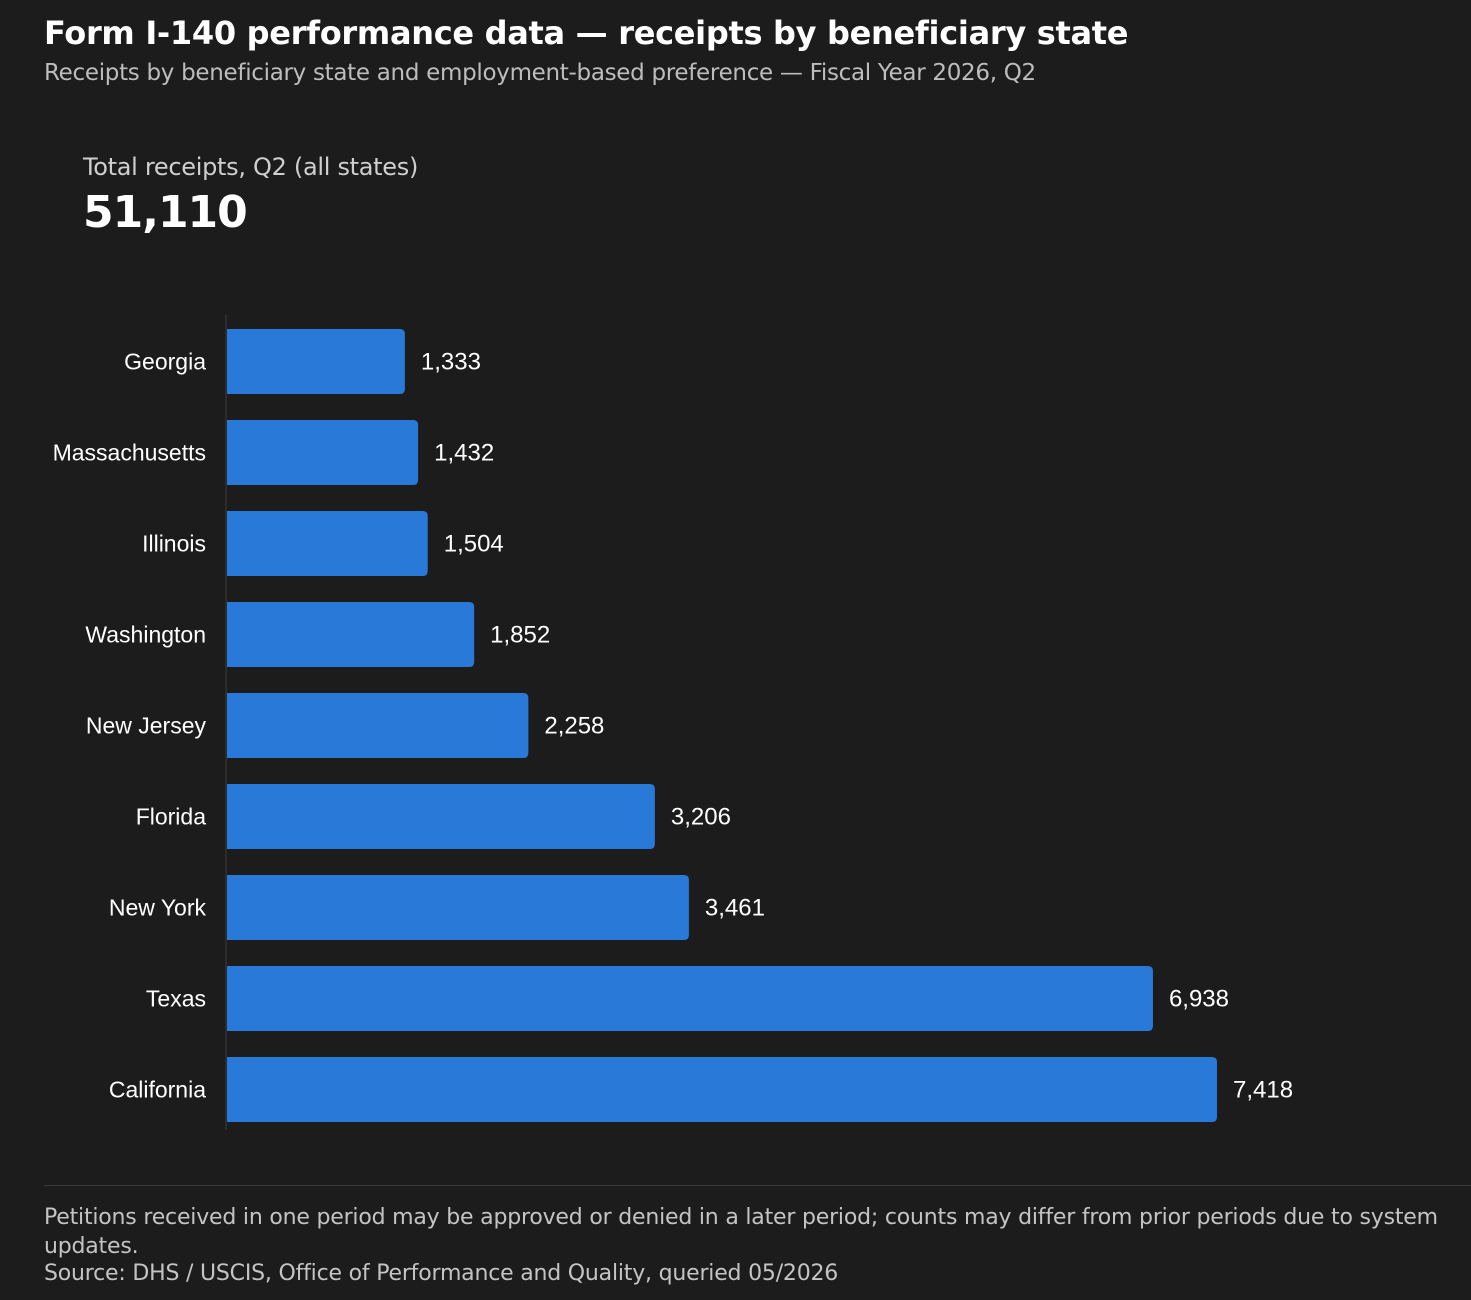 Image resolution: width=1471 pixels, height=1300 pixels. I want to click on category-label: Illinois, so click(174, 544).